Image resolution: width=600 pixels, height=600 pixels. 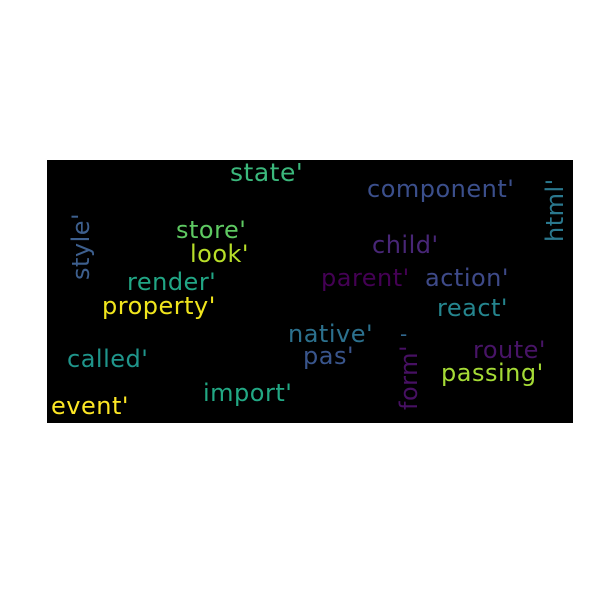 I want to click on word-pas: pas', so click(x=329, y=356).